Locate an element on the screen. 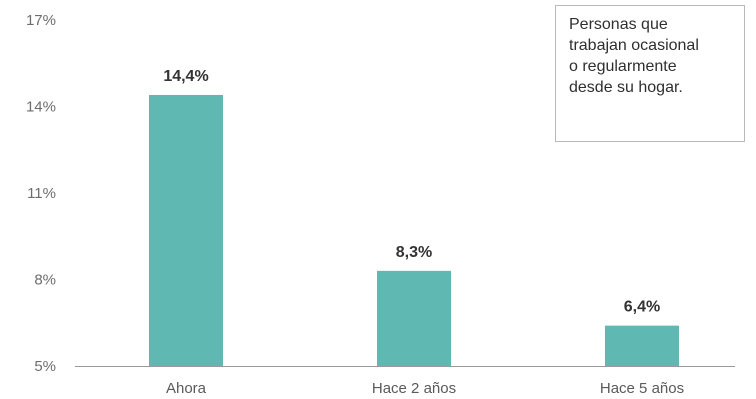 This screenshot has height=399, width=756. data-label: 6,4% is located at coordinates (642, 307).